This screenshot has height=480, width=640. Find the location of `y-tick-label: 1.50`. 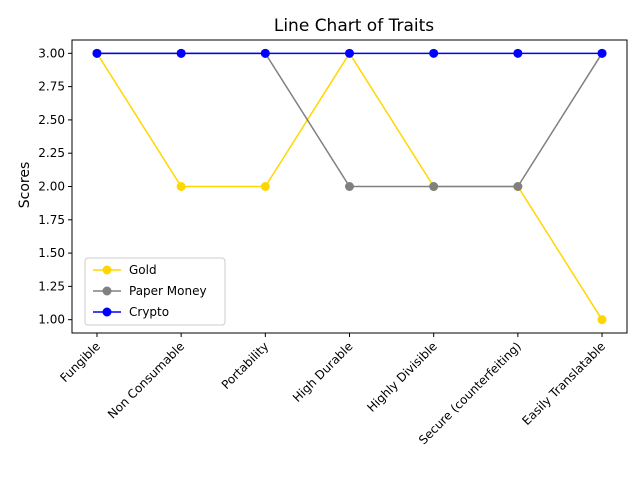

y-tick-label: 1.50 is located at coordinates (51, 253).